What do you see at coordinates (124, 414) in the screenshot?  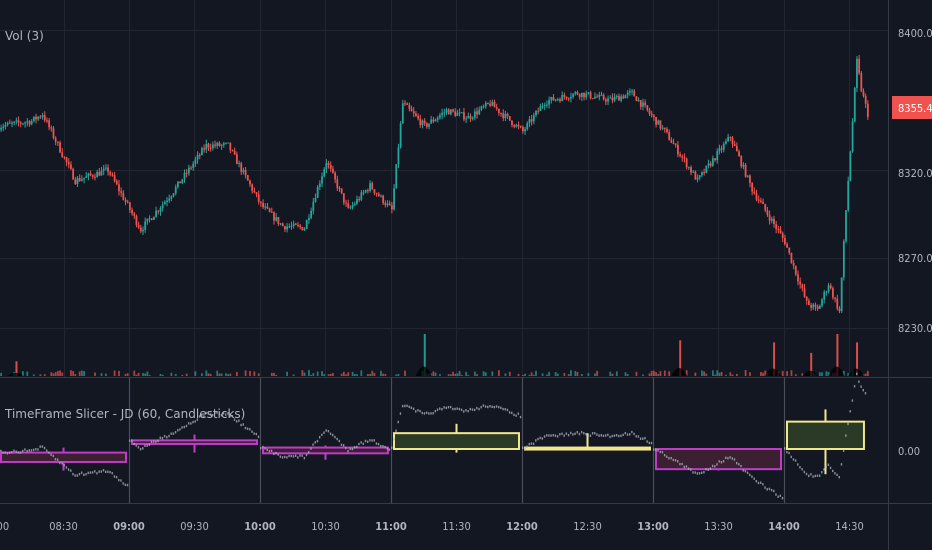 I see `slicer-legend: TimeFrame Slicer - JD (60, Candlesticks)` at bounding box center [124, 414].